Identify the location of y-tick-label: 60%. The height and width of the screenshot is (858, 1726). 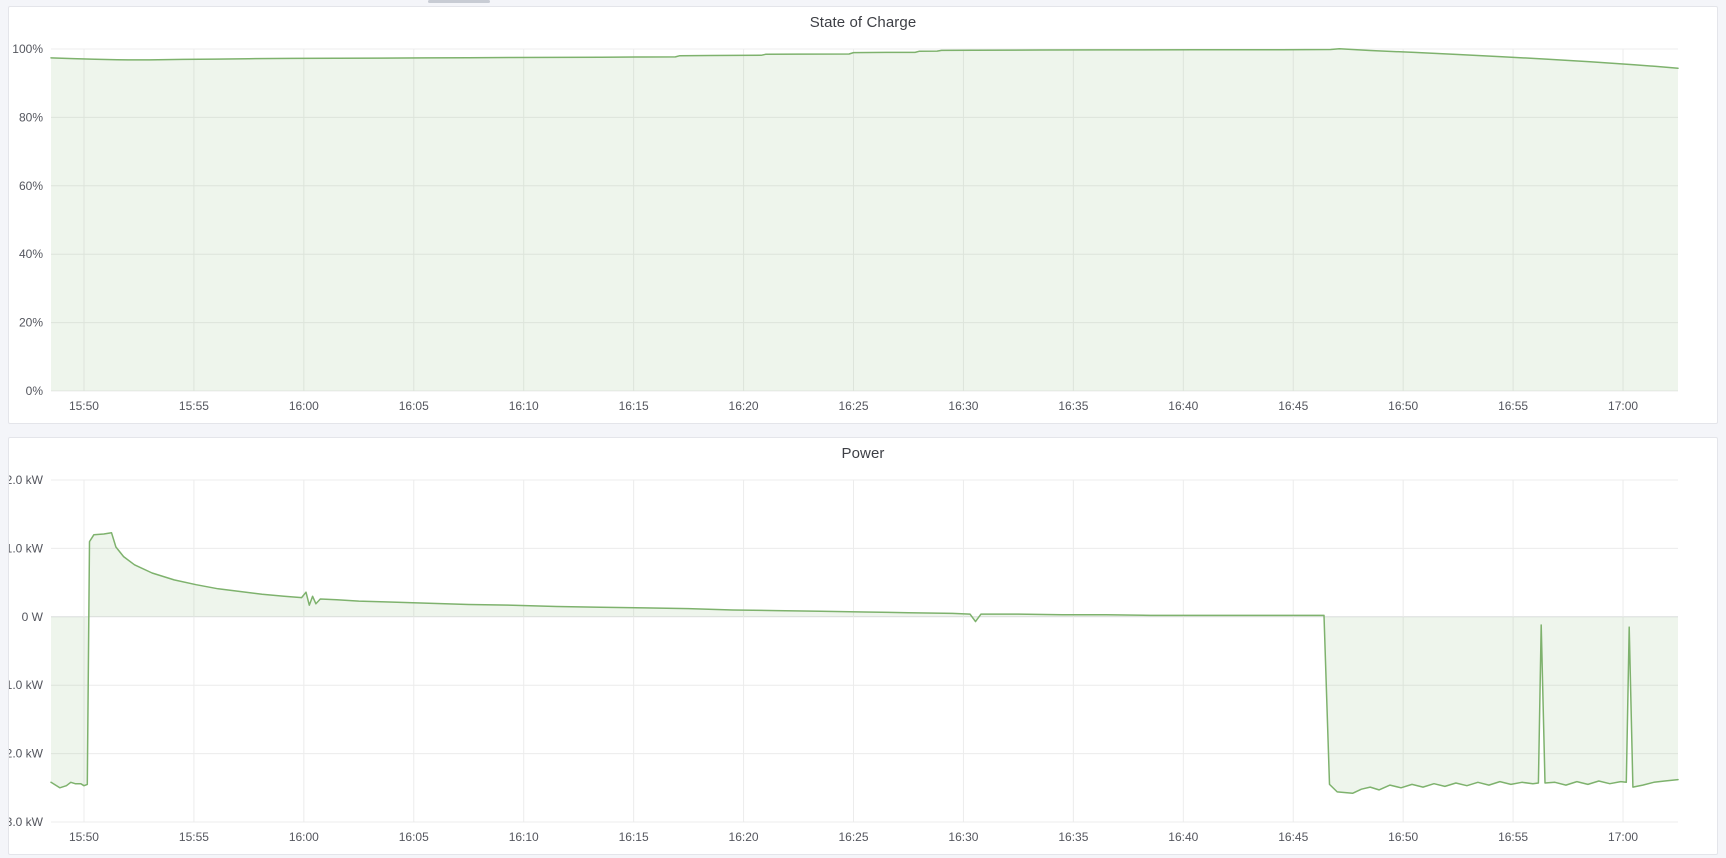
(31, 186).